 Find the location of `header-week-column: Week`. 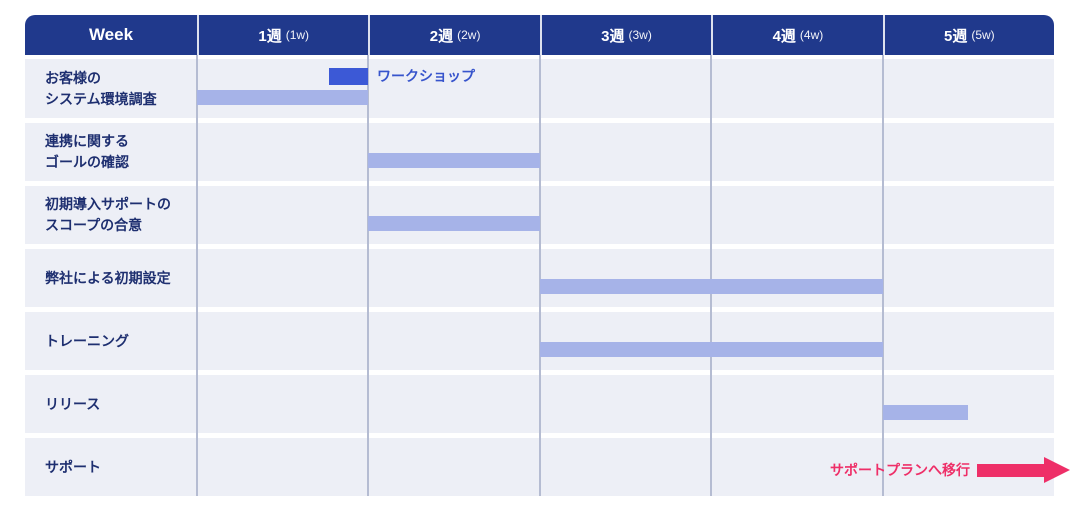

header-week-column: Week is located at coordinates (111, 35).